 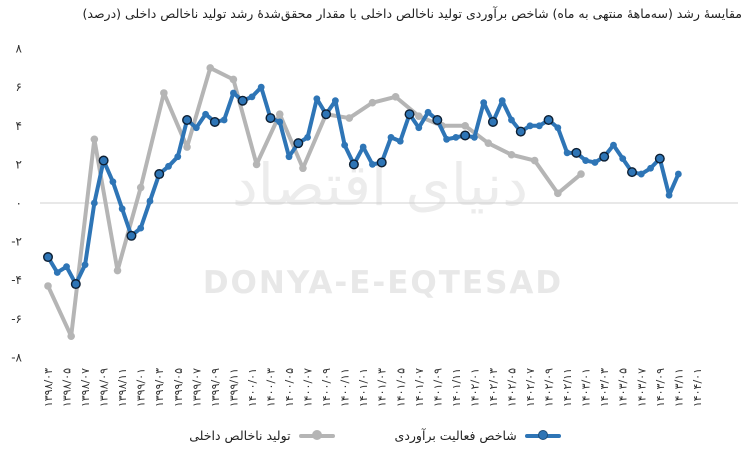 What do you see at coordinates (419, 387) in the screenshot?
I see `x-tick-label: ۱۴۰۱/۰۷` at bounding box center [419, 387].